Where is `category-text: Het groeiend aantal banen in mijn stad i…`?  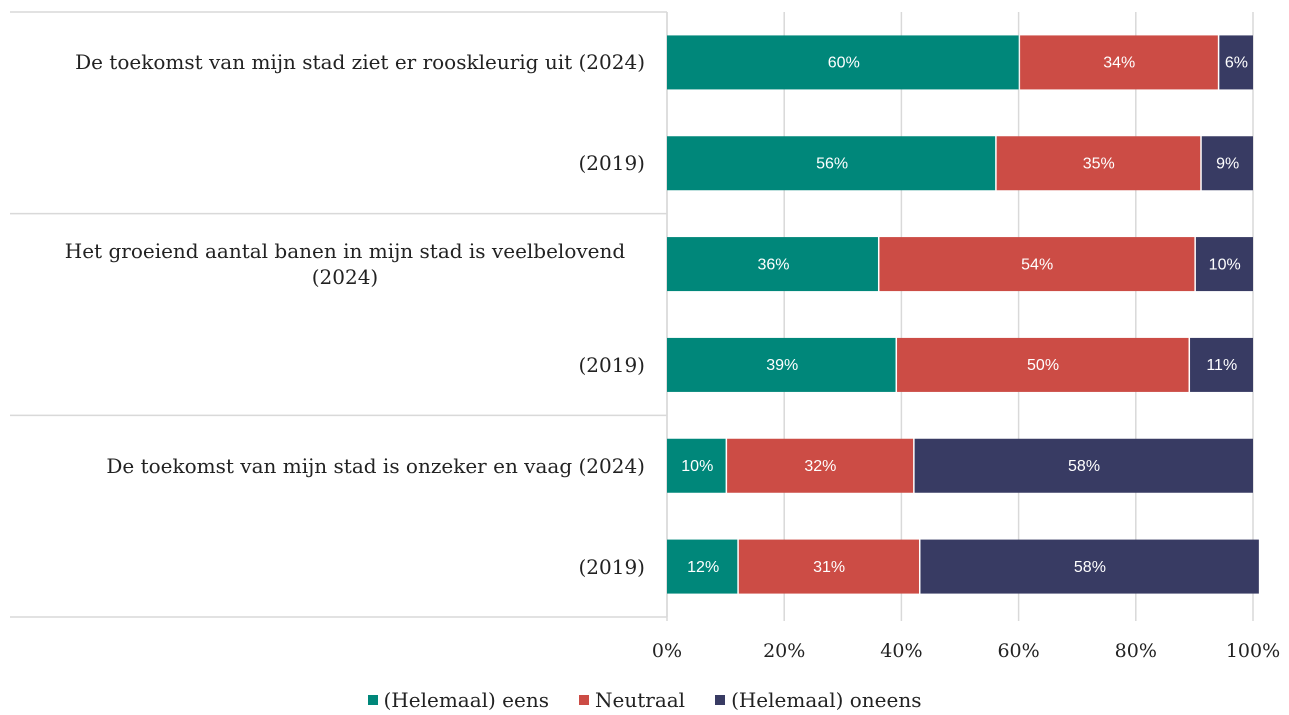
category-text: Het groeiend aantal banen in mijn stad i… is located at coordinates (345, 264).